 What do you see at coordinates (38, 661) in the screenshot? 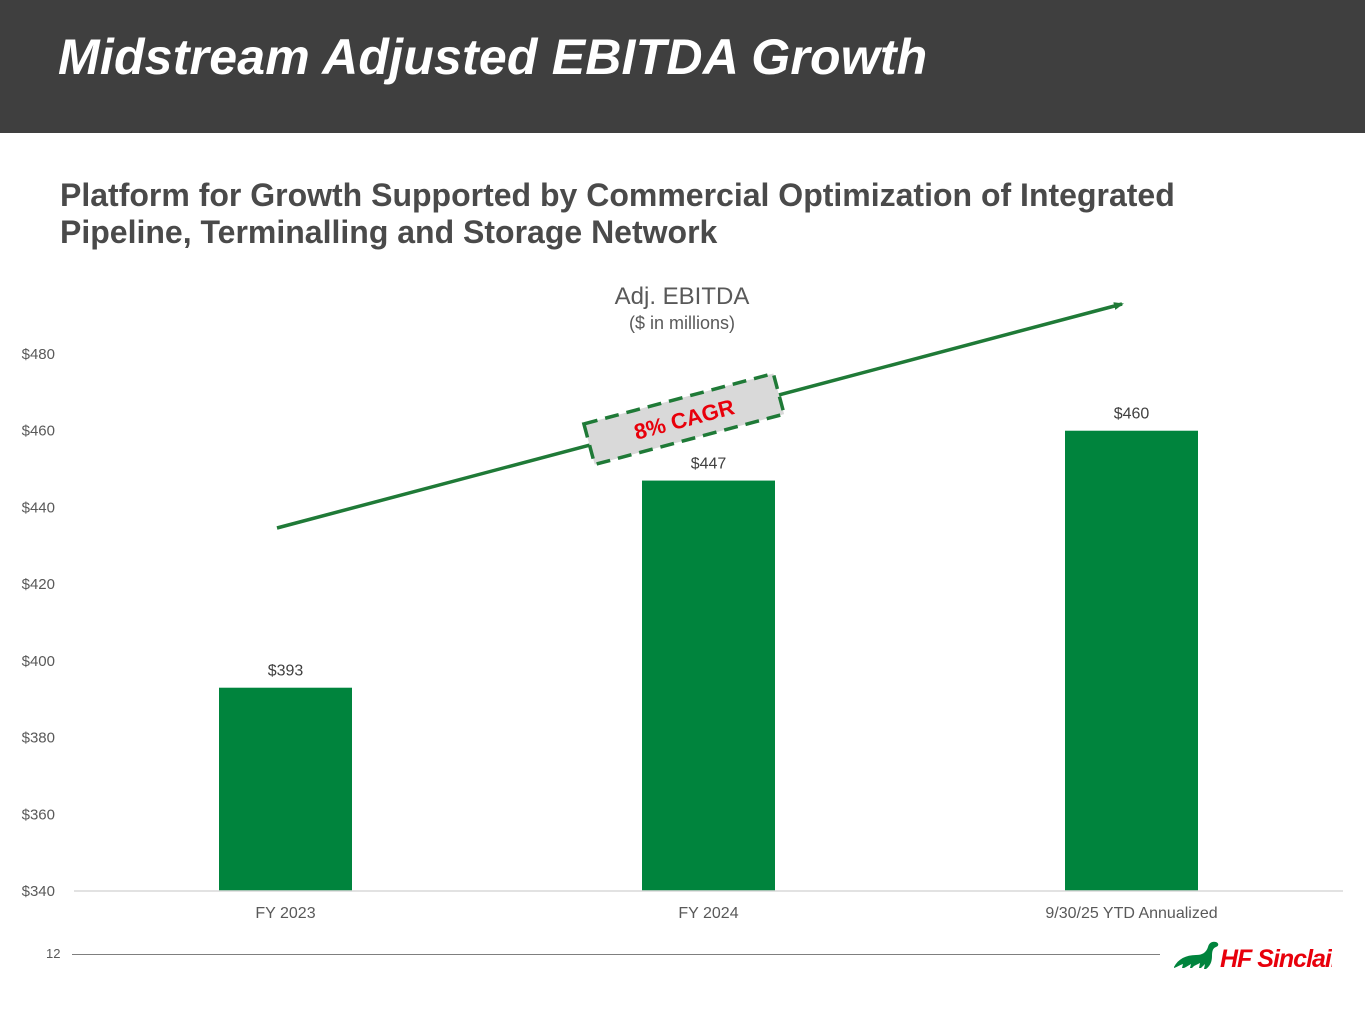
I see `y-tick-label: $400` at bounding box center [38, 661].